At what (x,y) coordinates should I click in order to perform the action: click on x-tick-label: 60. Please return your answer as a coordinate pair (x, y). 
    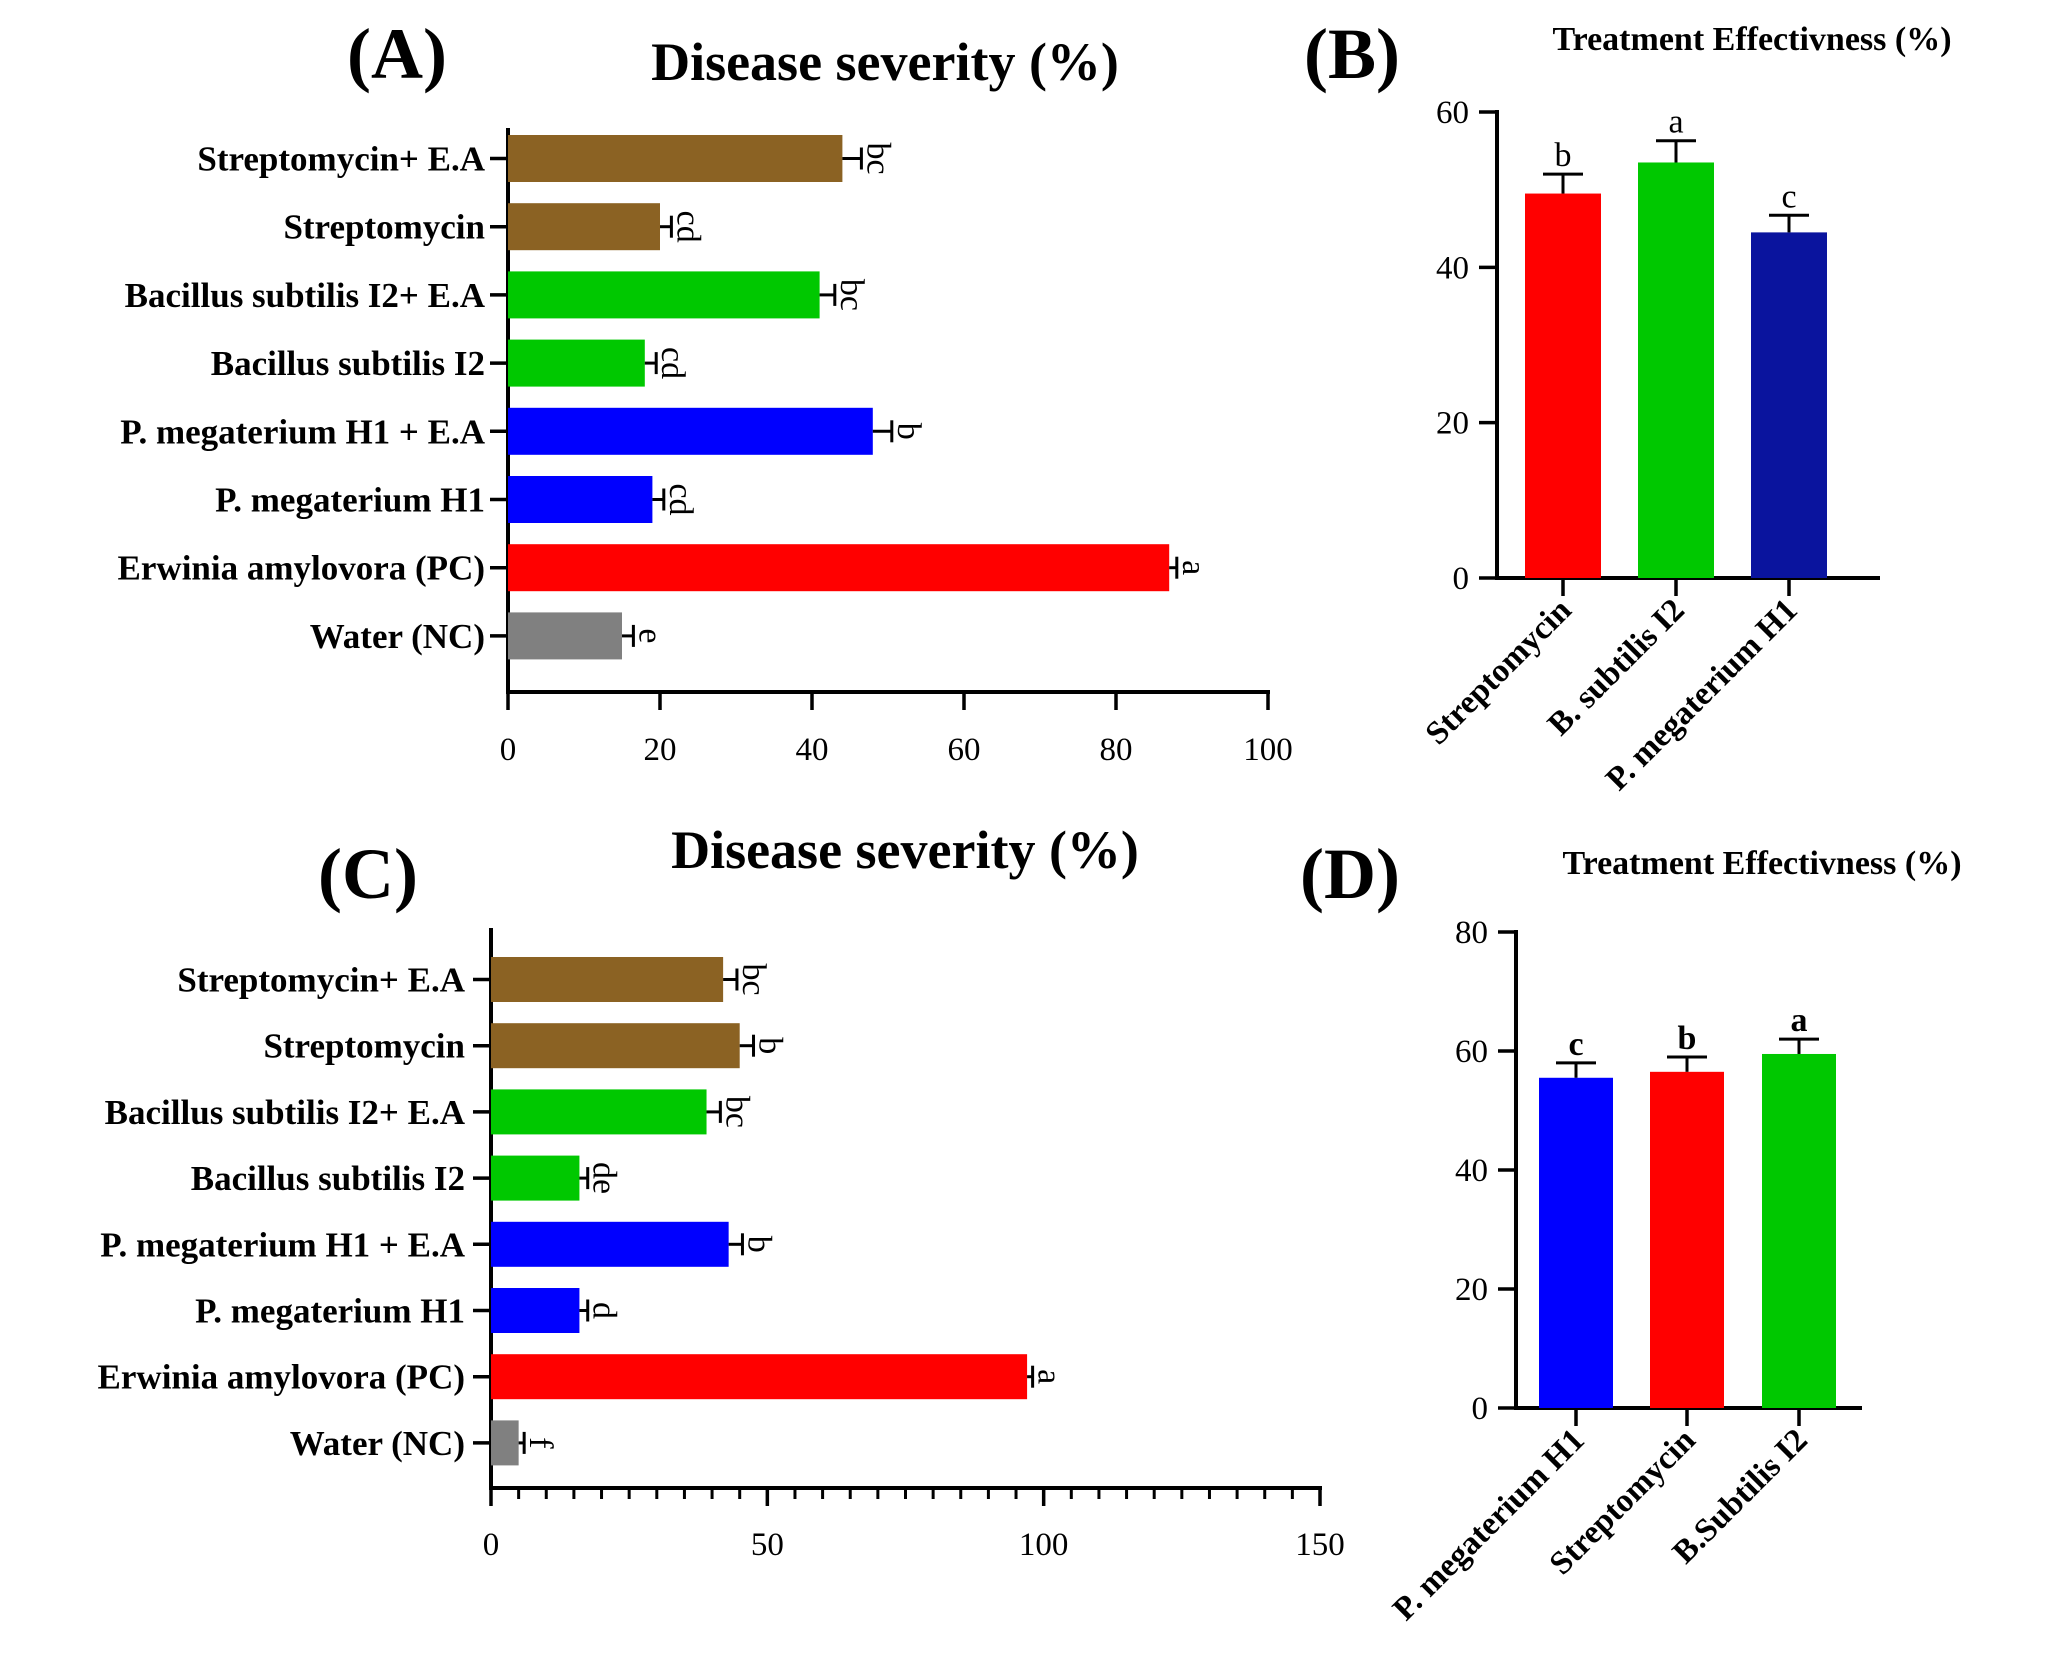
    Looking at the image, I should click on (964, 750).